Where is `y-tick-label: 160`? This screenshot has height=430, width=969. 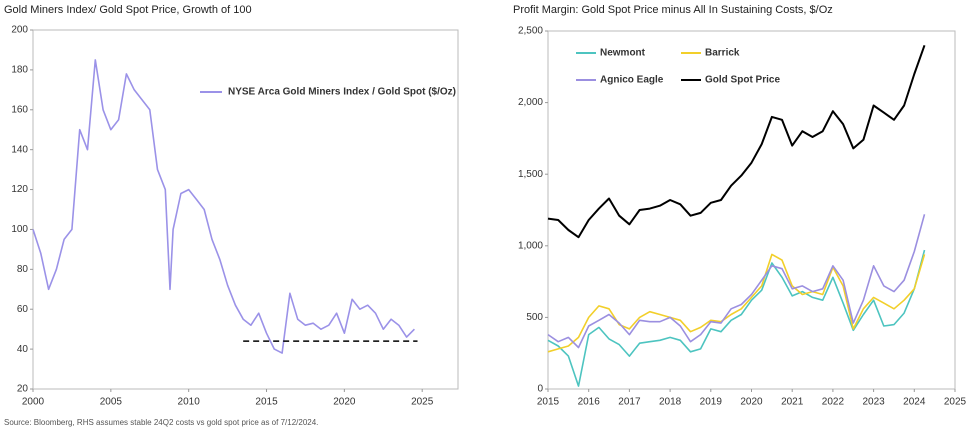 y-tick-label: 160 is located at coordinates (19, 109).